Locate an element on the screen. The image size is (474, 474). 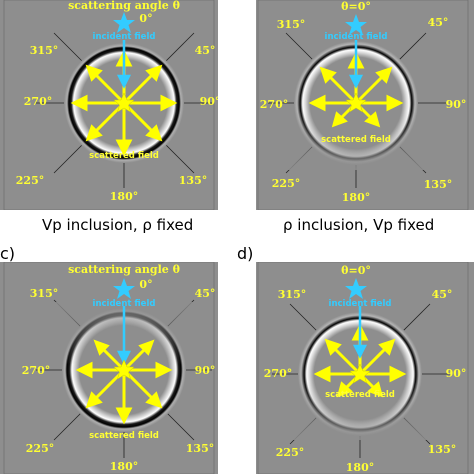
panel-b-caption: ρ inclusion, Vp fixed is located at coordinates (359, 225).